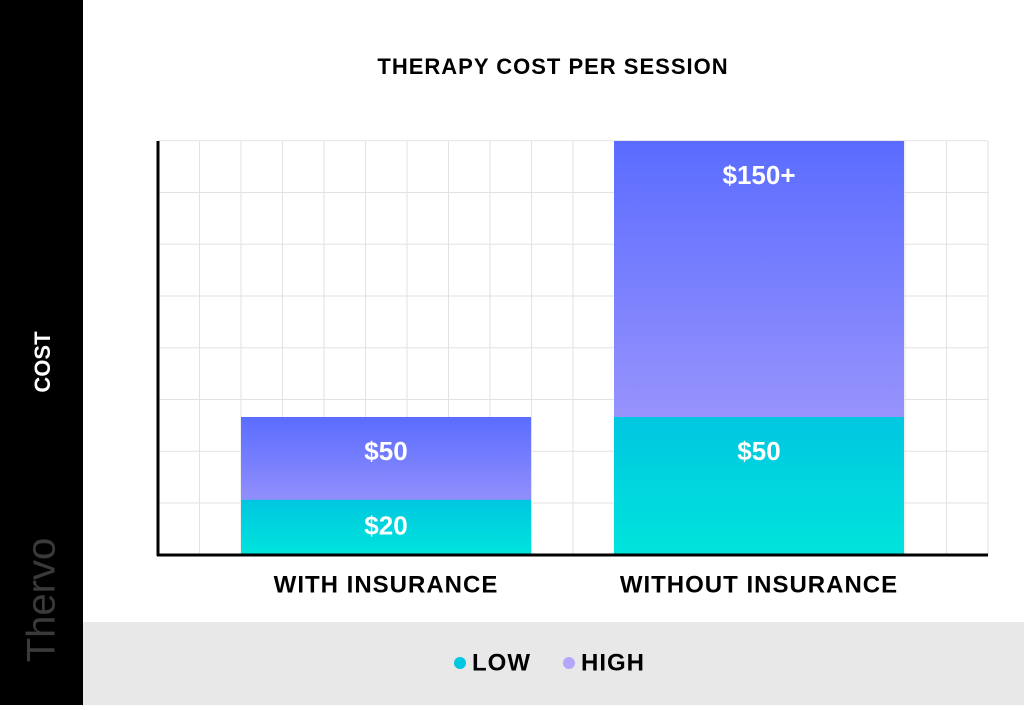  What do you see at coordinates (758, 175) in the screenshot?
I see `data-label: $150+` at bounding box center [758, 175].